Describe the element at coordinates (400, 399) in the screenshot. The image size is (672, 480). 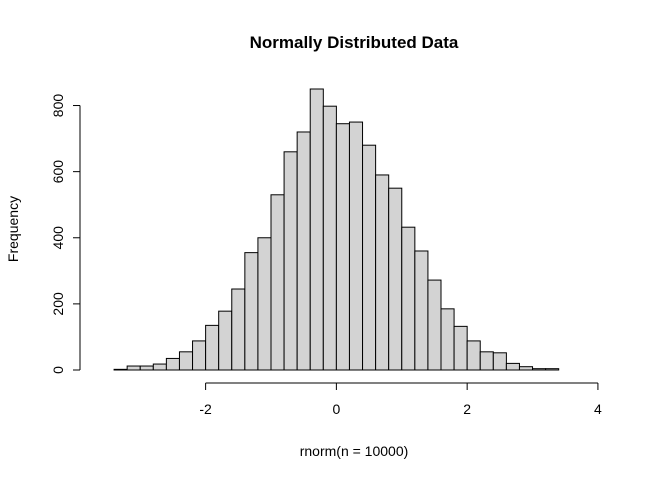
I see `x-axis: -2 0 2 4` at that location.